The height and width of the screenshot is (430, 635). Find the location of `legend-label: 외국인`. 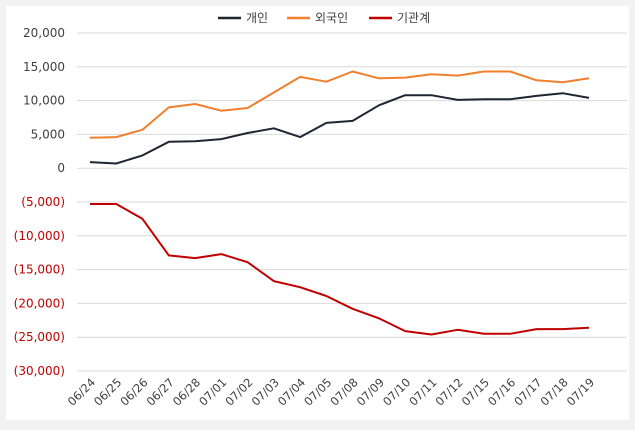

legend-label: 외국인 is located at coordinates (331, 18).